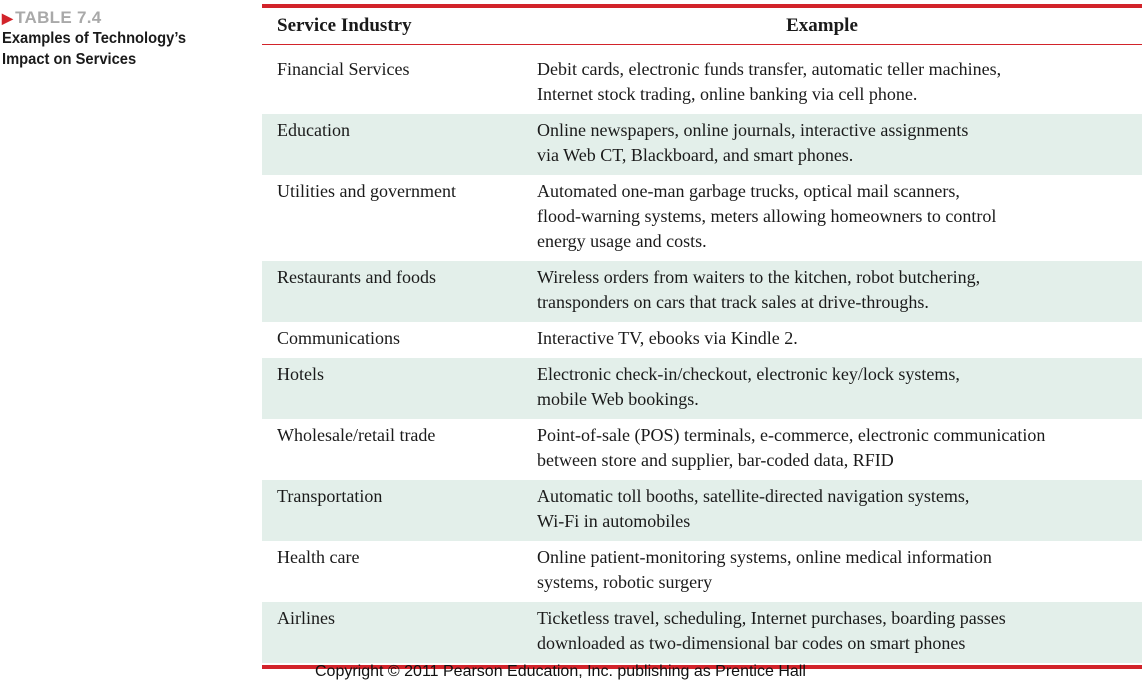  I want to click on service-industry-cell: Transportation, so click(330, 496).